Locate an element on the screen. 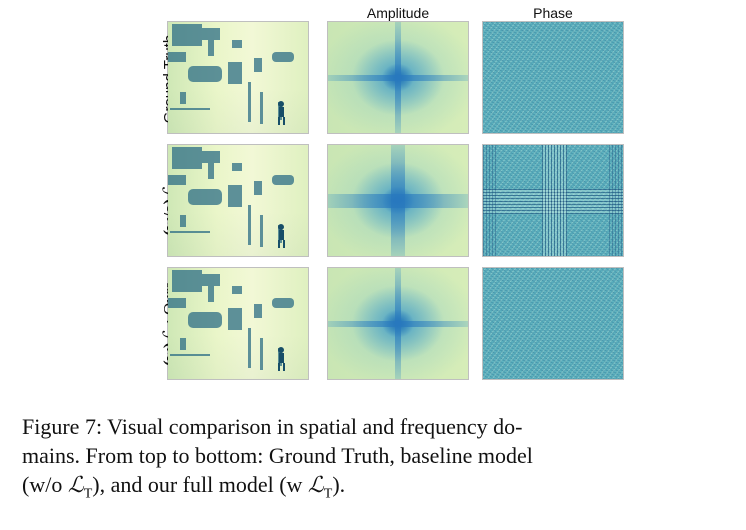 Image resolution: width=746 pixels, height=530 pixels. column-header-phase: Phase is located at coordinates (553, 13).